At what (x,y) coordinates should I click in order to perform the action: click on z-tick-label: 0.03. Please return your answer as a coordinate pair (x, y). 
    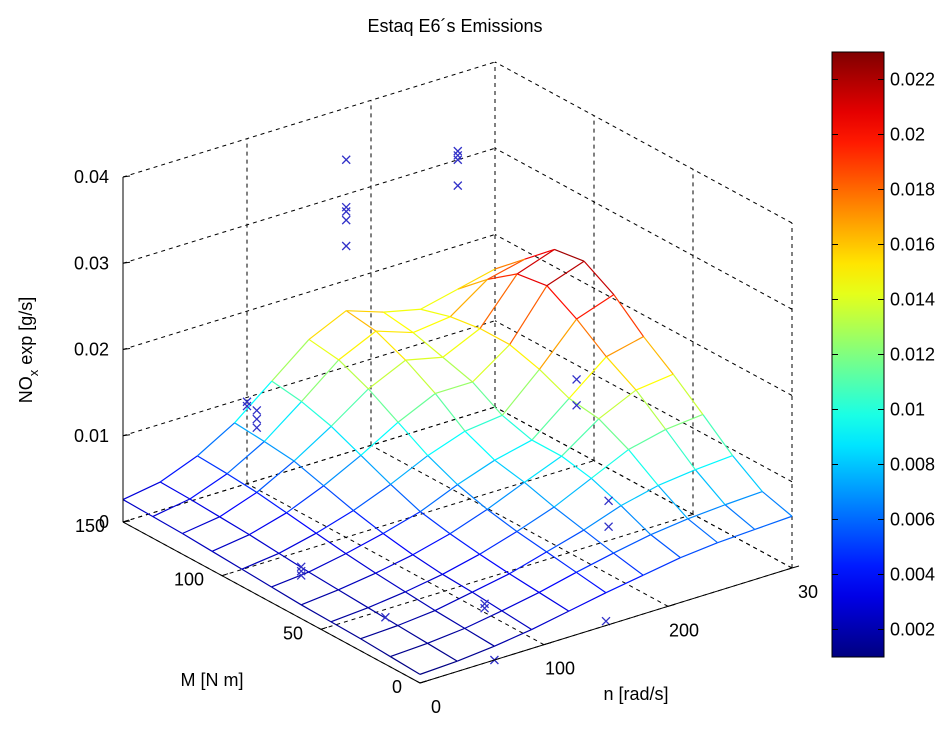
    Looking at the image, I should click on (91, 263).